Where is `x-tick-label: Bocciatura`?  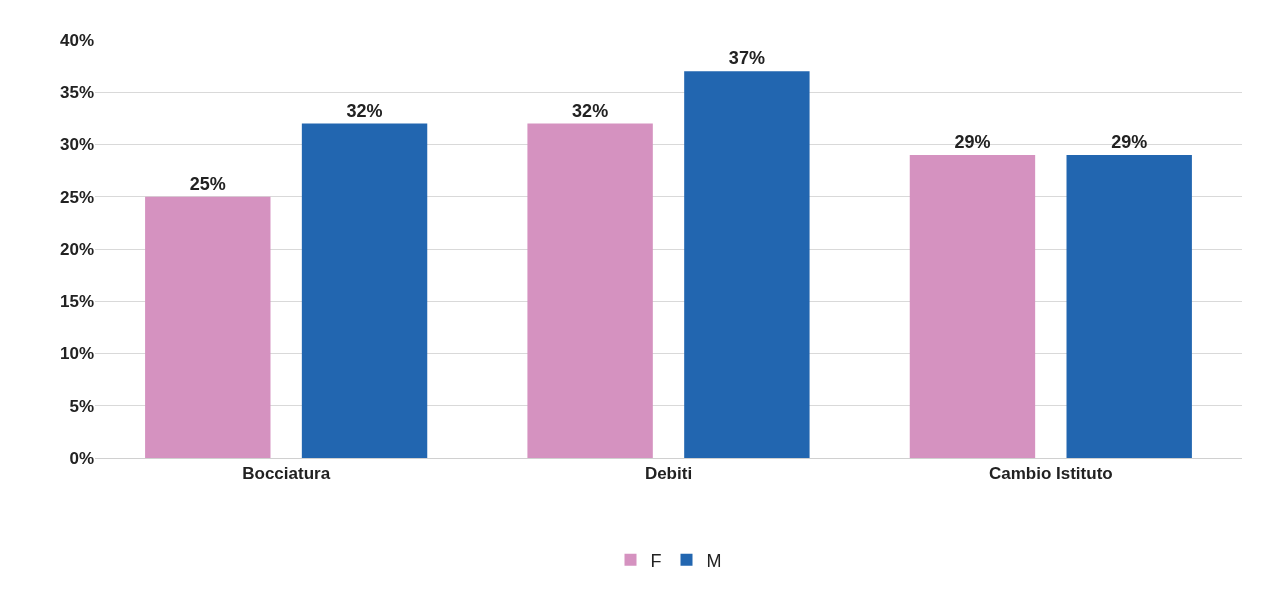
x-tick-label: Bocciatura is located at coordinates (286, 474).